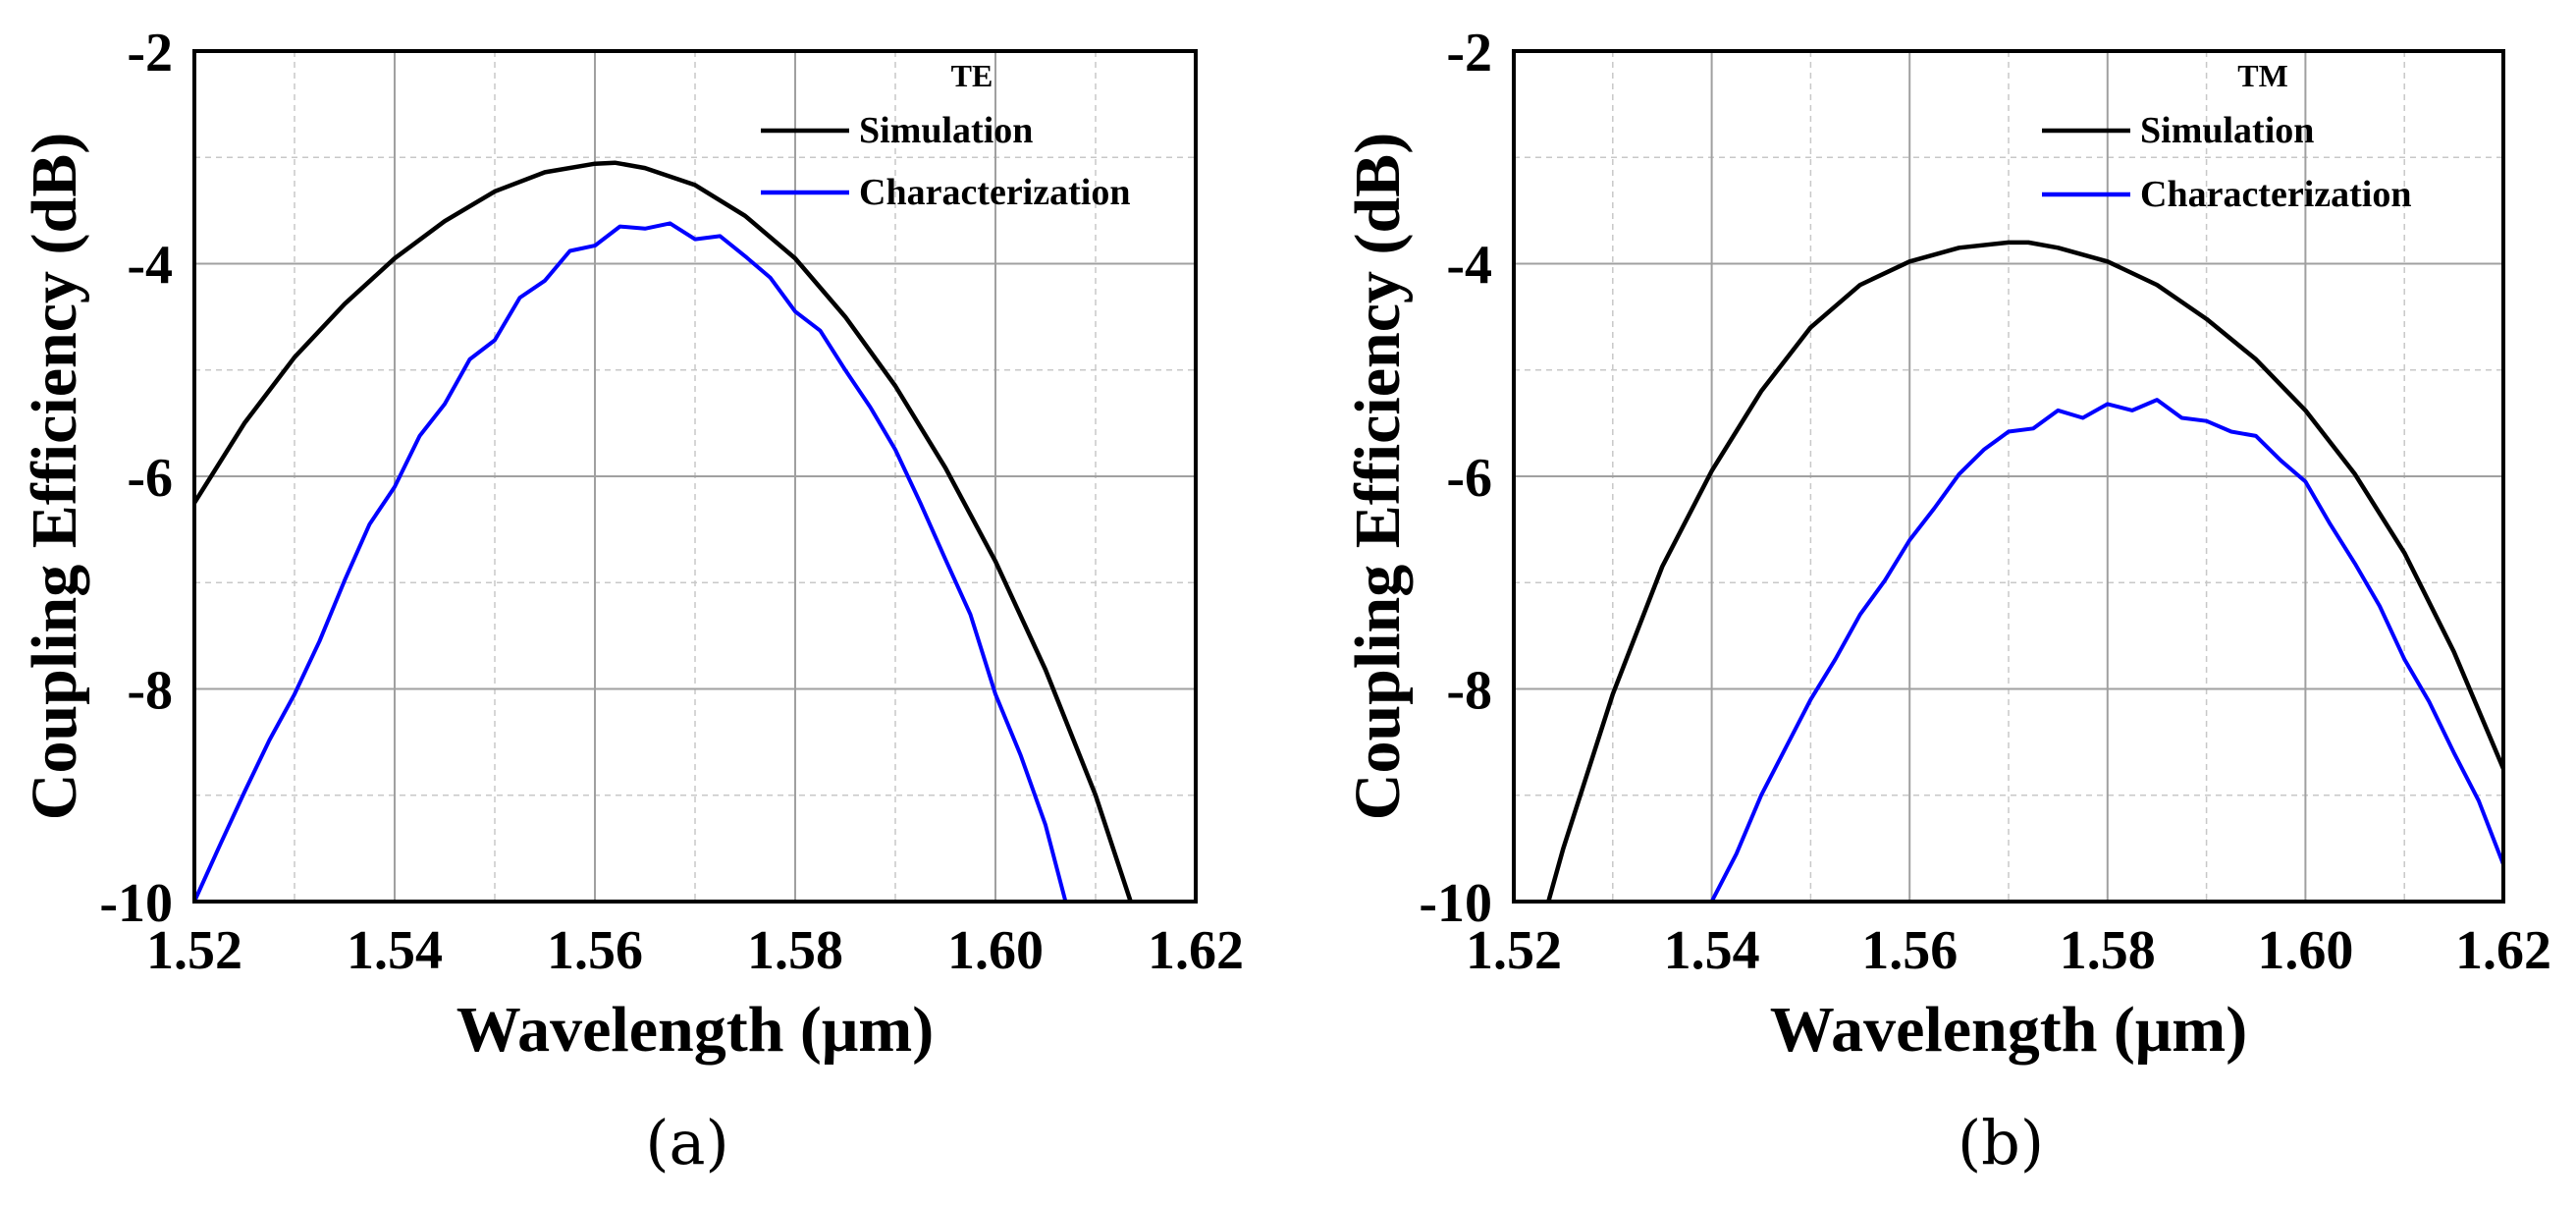 Image resolution: width=2576 pixels, height=1206 pixels. Describe the element at coordinates (686, 1143) in the screenshot. I see `panel-caption: (a)` at that location.